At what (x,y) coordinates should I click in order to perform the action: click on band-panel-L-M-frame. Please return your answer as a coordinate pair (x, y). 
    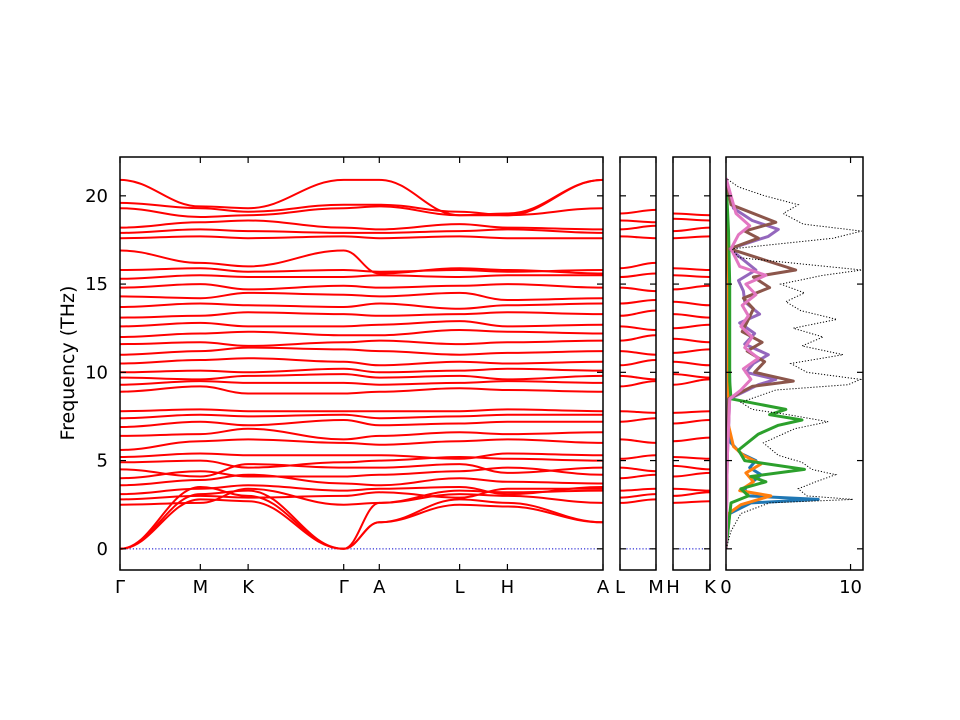
    Looking at the image, I should click on (638, 363).